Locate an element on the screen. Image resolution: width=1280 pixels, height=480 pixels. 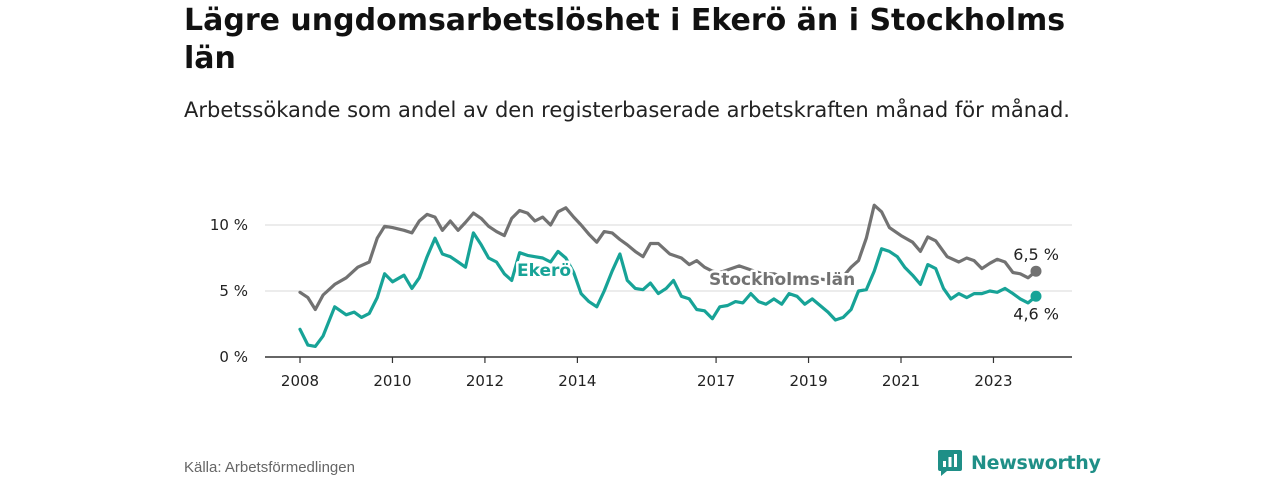
x-tick-label: 2012 is located at coordinates (485, 381).